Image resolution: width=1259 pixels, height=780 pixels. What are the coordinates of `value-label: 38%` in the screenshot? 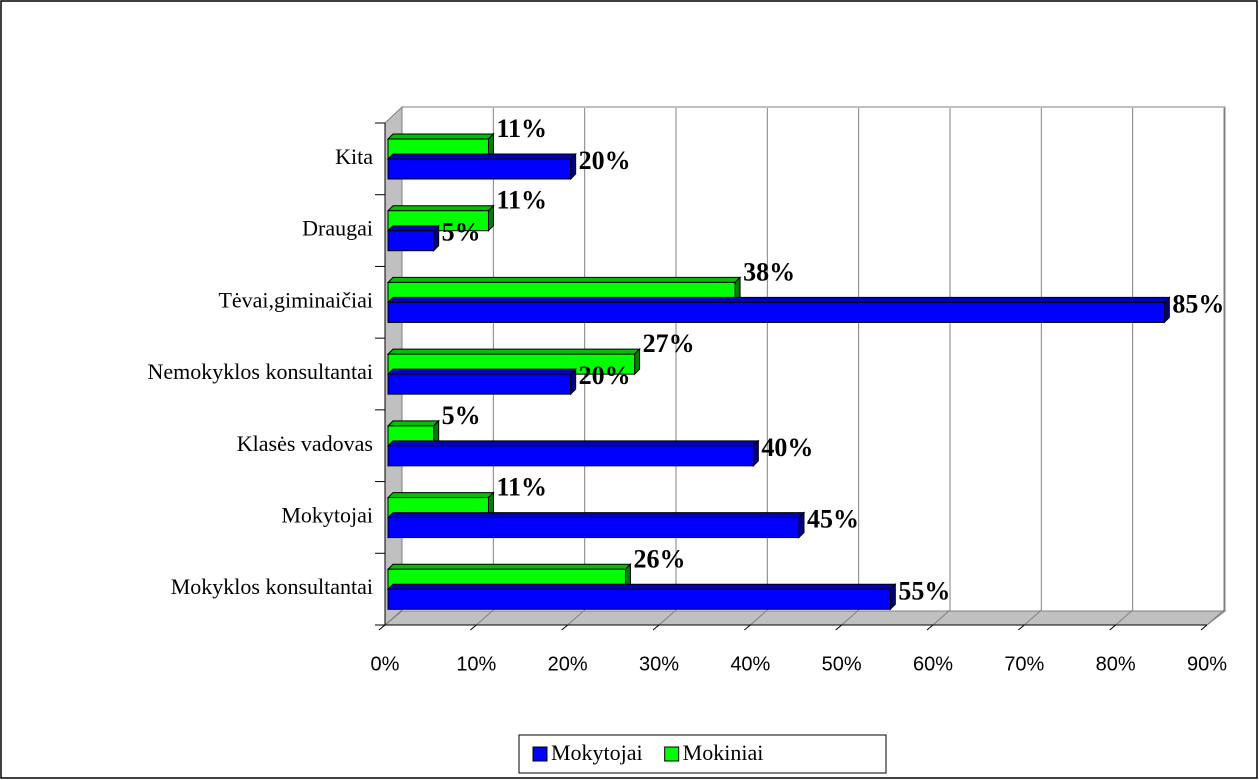 It's located at (769, 271).